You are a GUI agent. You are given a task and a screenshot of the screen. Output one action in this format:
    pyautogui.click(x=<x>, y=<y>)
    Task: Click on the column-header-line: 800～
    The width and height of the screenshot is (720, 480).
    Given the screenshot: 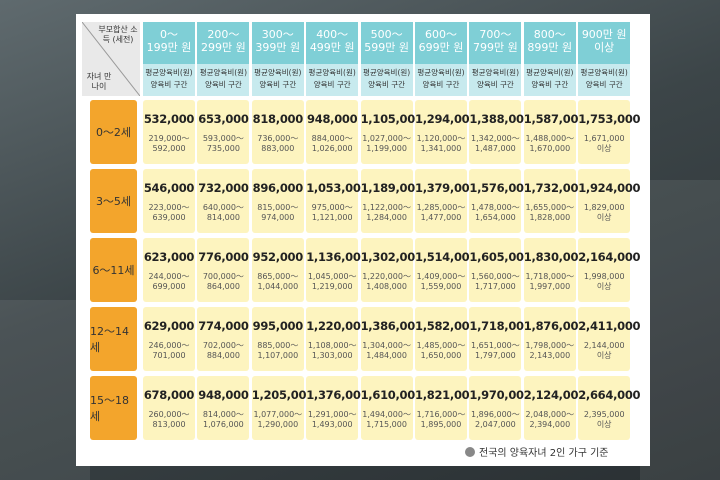 What is the action you would take?
    pyautogui.click(x=549, y=34)
    